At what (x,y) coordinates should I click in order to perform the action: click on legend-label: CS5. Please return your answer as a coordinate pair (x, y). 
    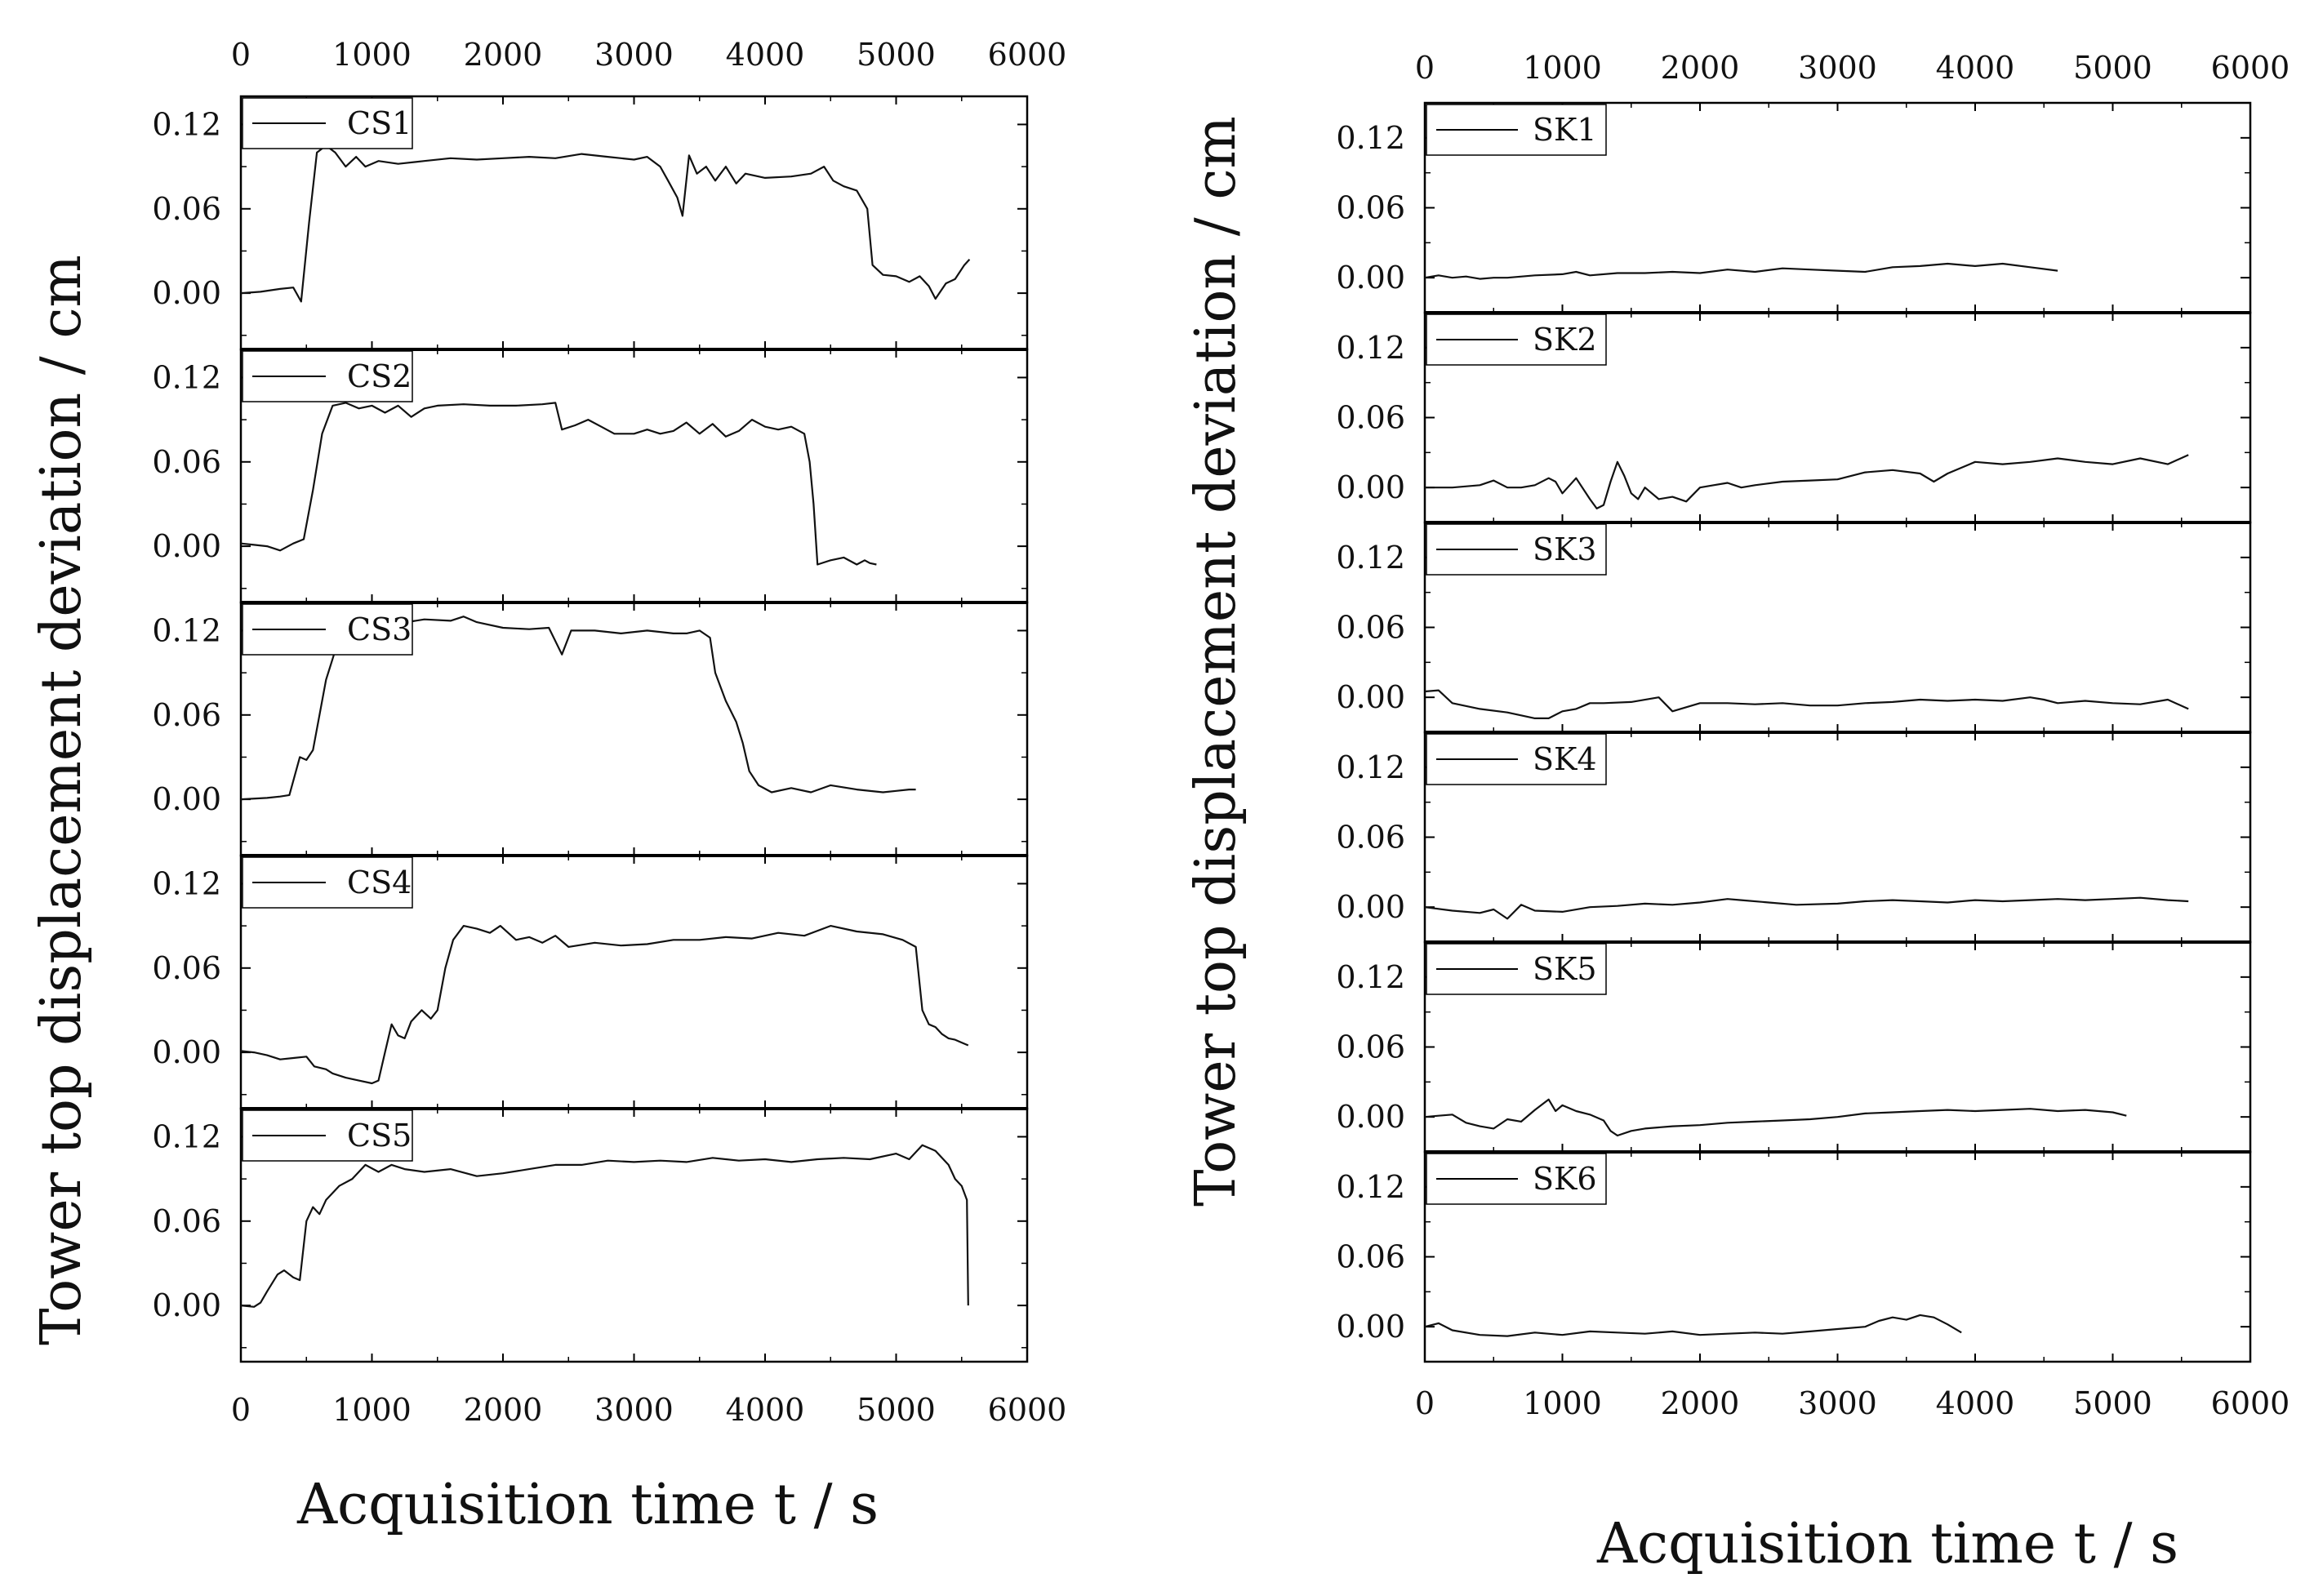
    Looking at the image, I should click on (380, 1136).